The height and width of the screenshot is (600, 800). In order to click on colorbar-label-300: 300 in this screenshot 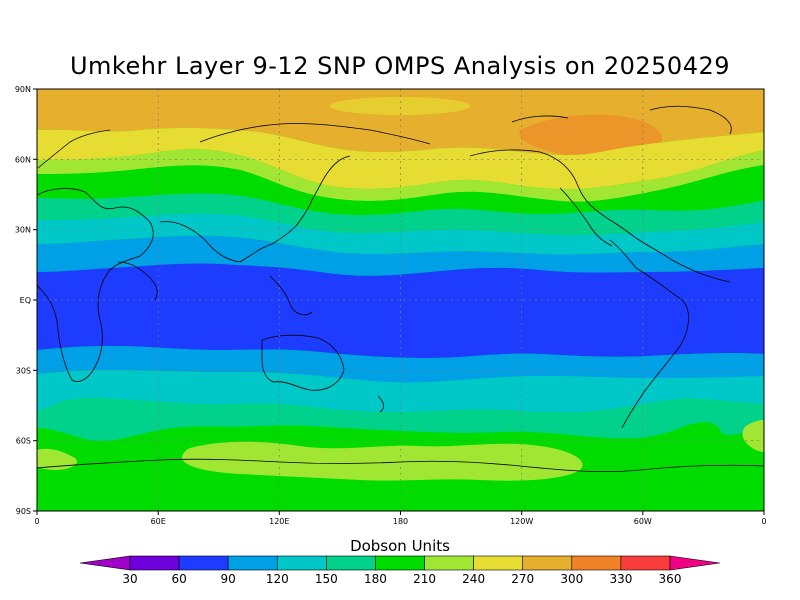, I will do `click(571, 579)`.